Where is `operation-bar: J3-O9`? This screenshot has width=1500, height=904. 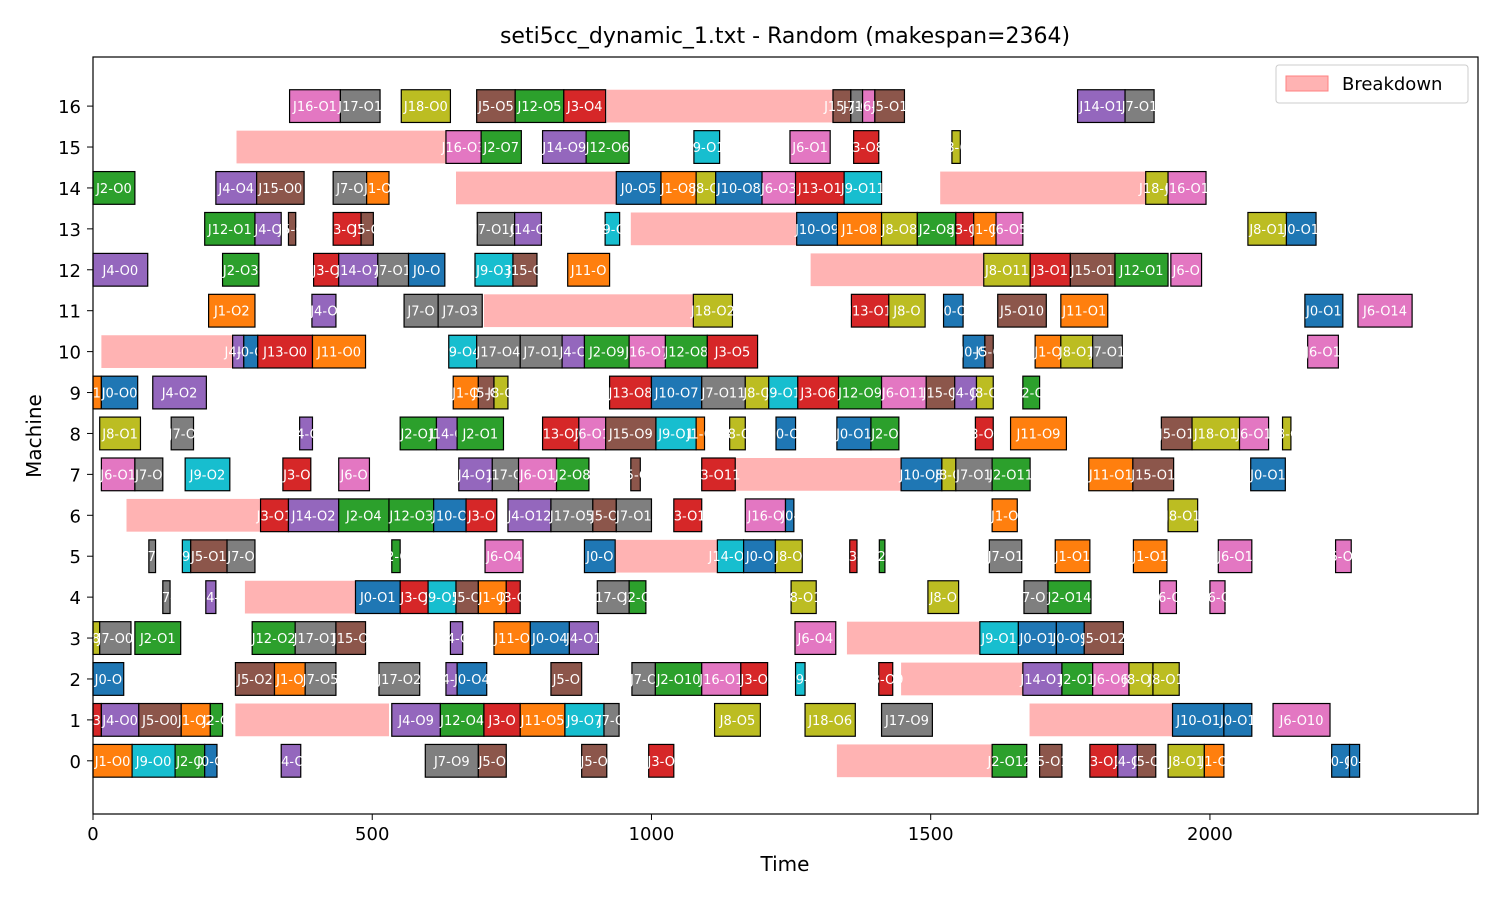 operation-bar: J3-O9 is located at coordinates (885, 678).